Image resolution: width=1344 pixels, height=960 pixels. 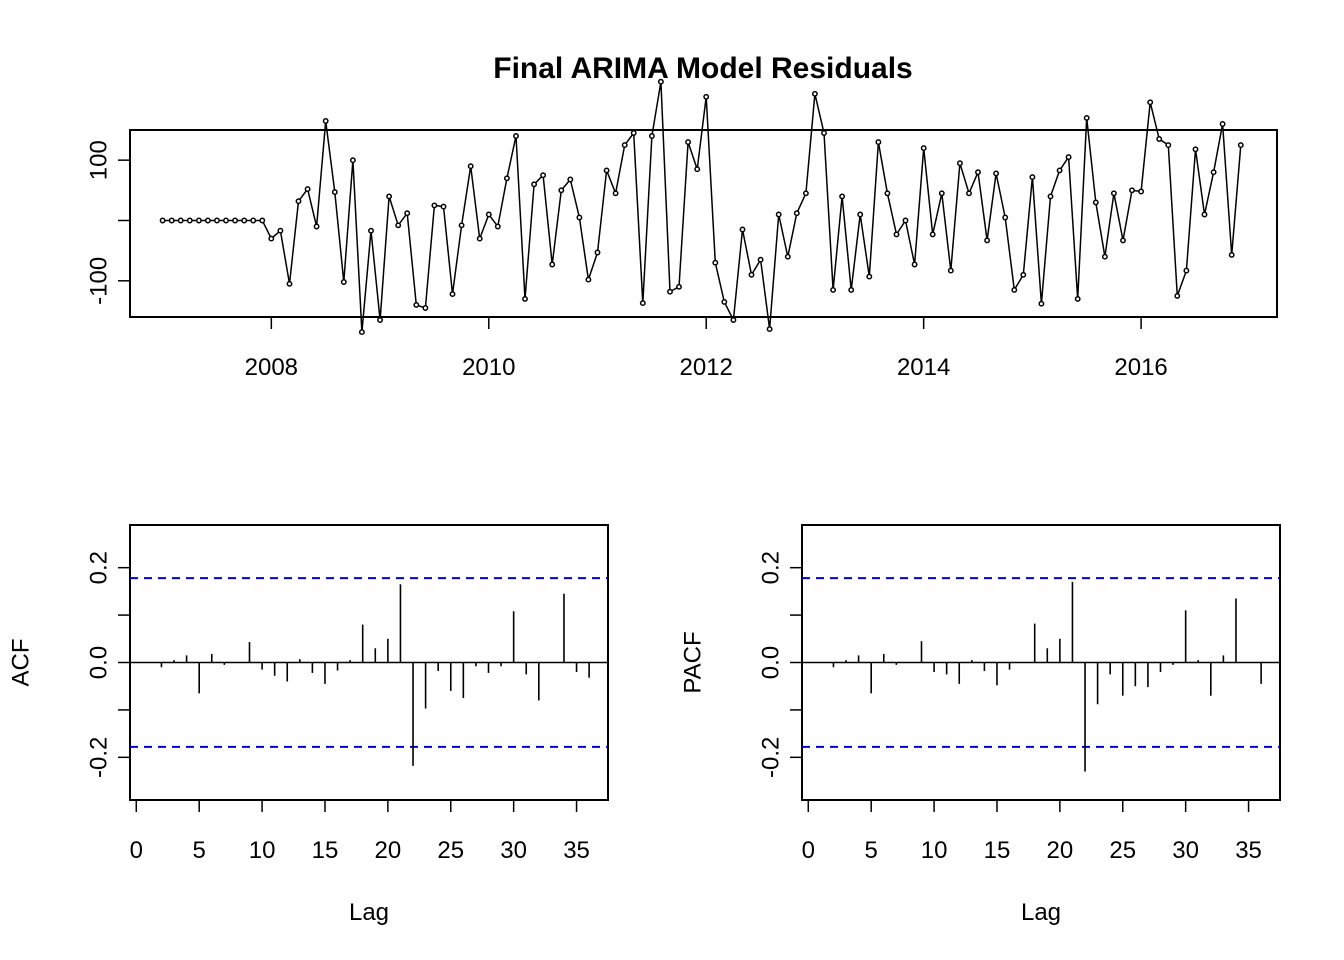 What do you see at coordinates (1140, 367) in the screenshot?
I see `x-tick-label: 2016` at bounding box center [1140, 367].